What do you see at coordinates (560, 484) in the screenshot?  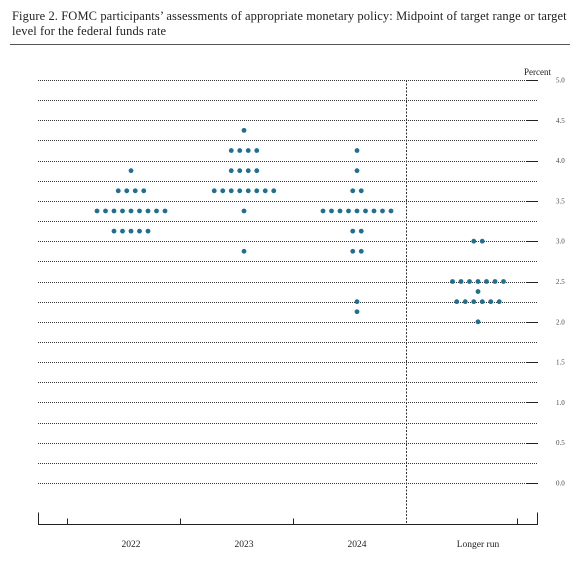 I see `y-tick-label: 0.0` at bounding box center [560, 484].